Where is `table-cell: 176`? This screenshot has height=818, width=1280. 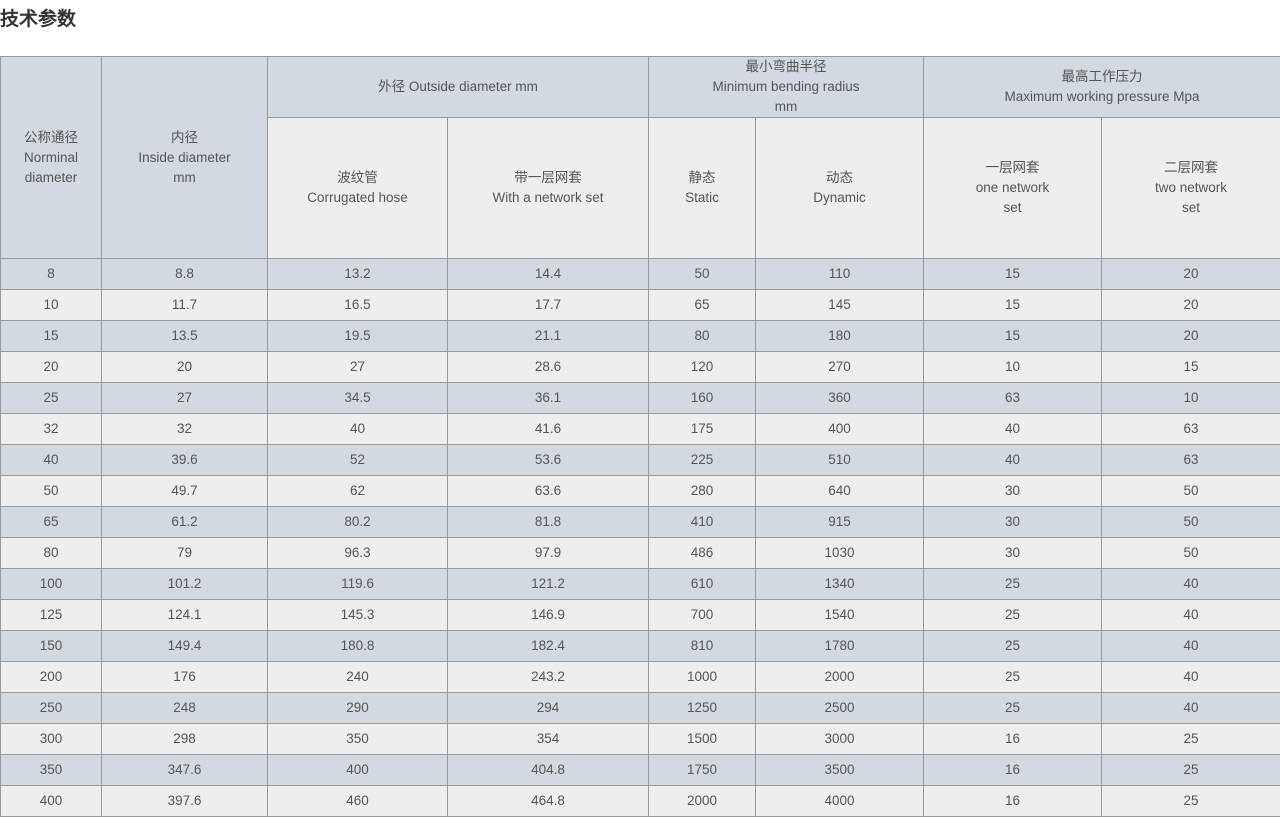
table-cell: 176 is located at coordinates (184, 677).